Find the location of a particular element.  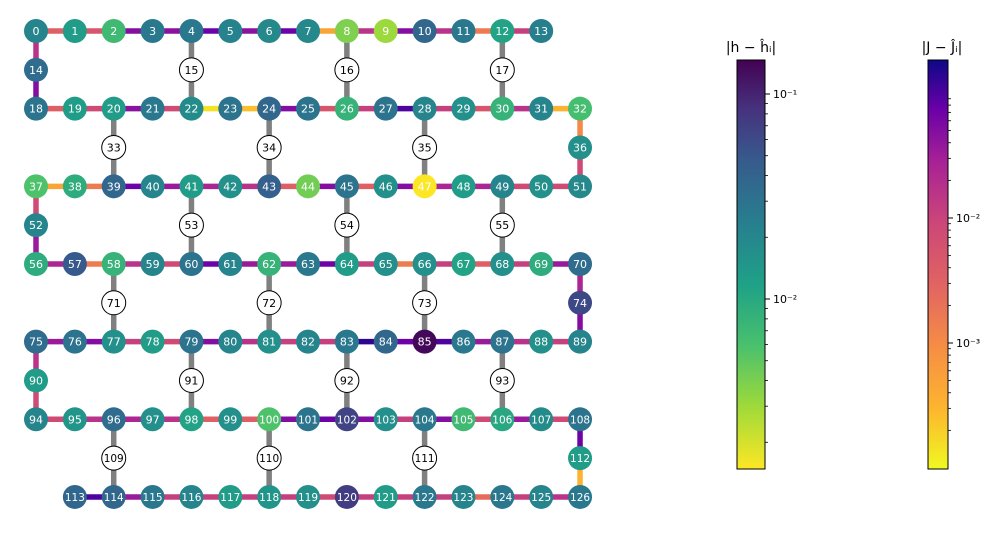

qubit-label: 22 is located at coordinates (191, 109).